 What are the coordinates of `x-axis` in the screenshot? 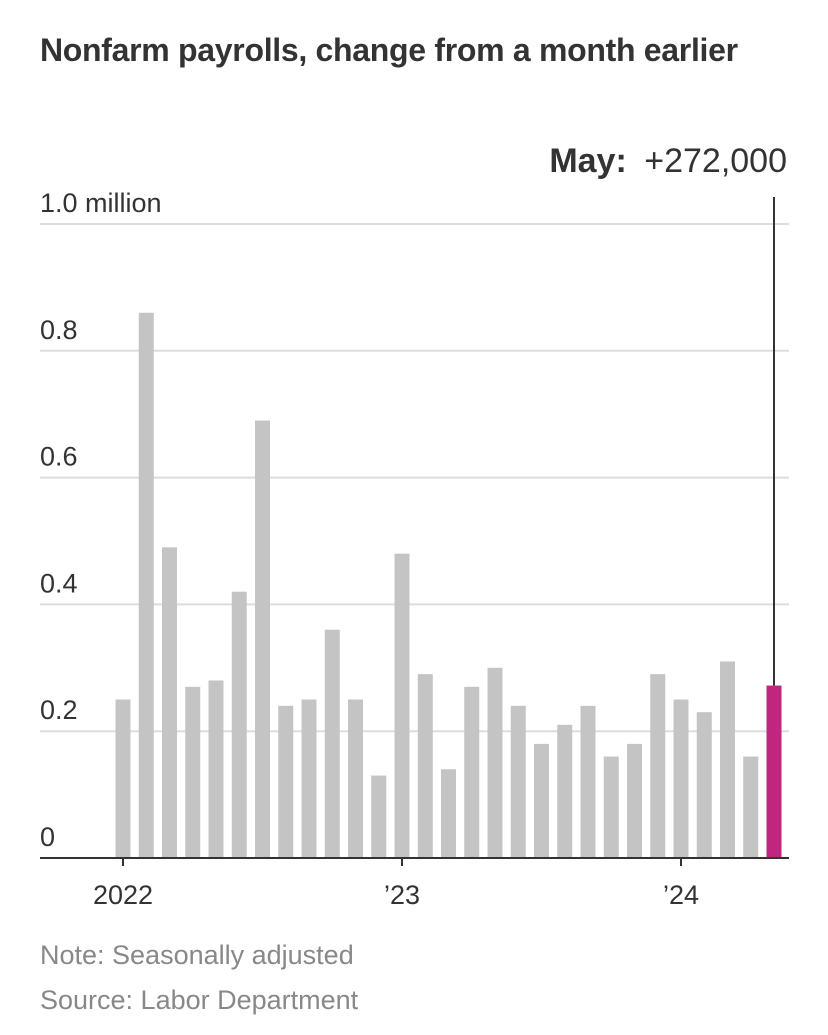 It's located at (414, 861).